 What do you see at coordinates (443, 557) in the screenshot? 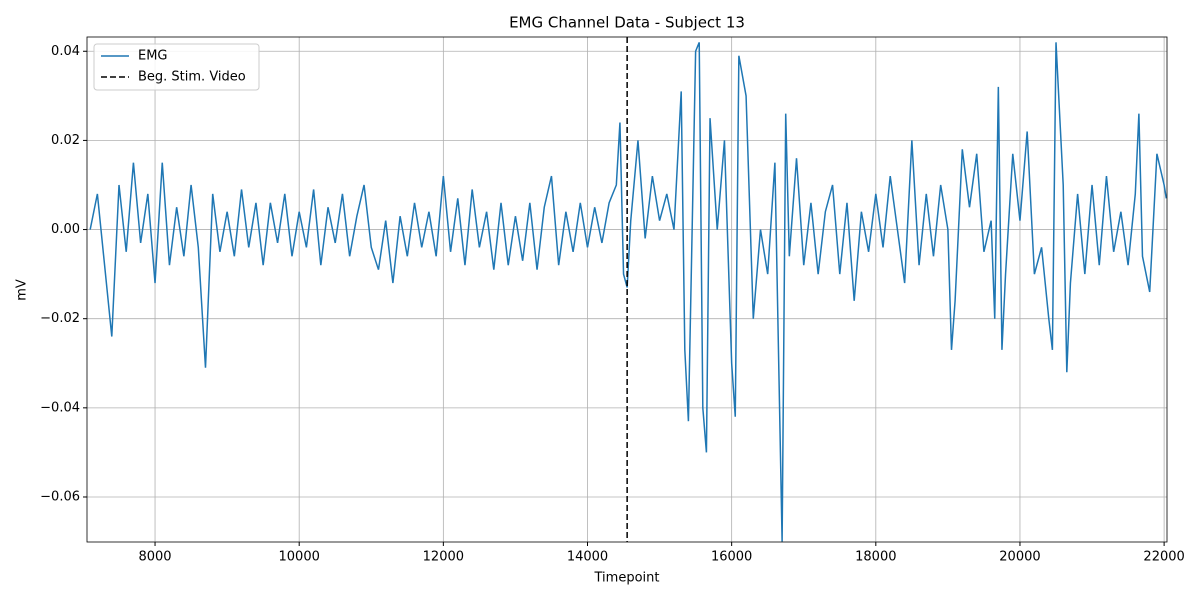
I see `x-tick-label: 12000` at bounding box center [443, 557].